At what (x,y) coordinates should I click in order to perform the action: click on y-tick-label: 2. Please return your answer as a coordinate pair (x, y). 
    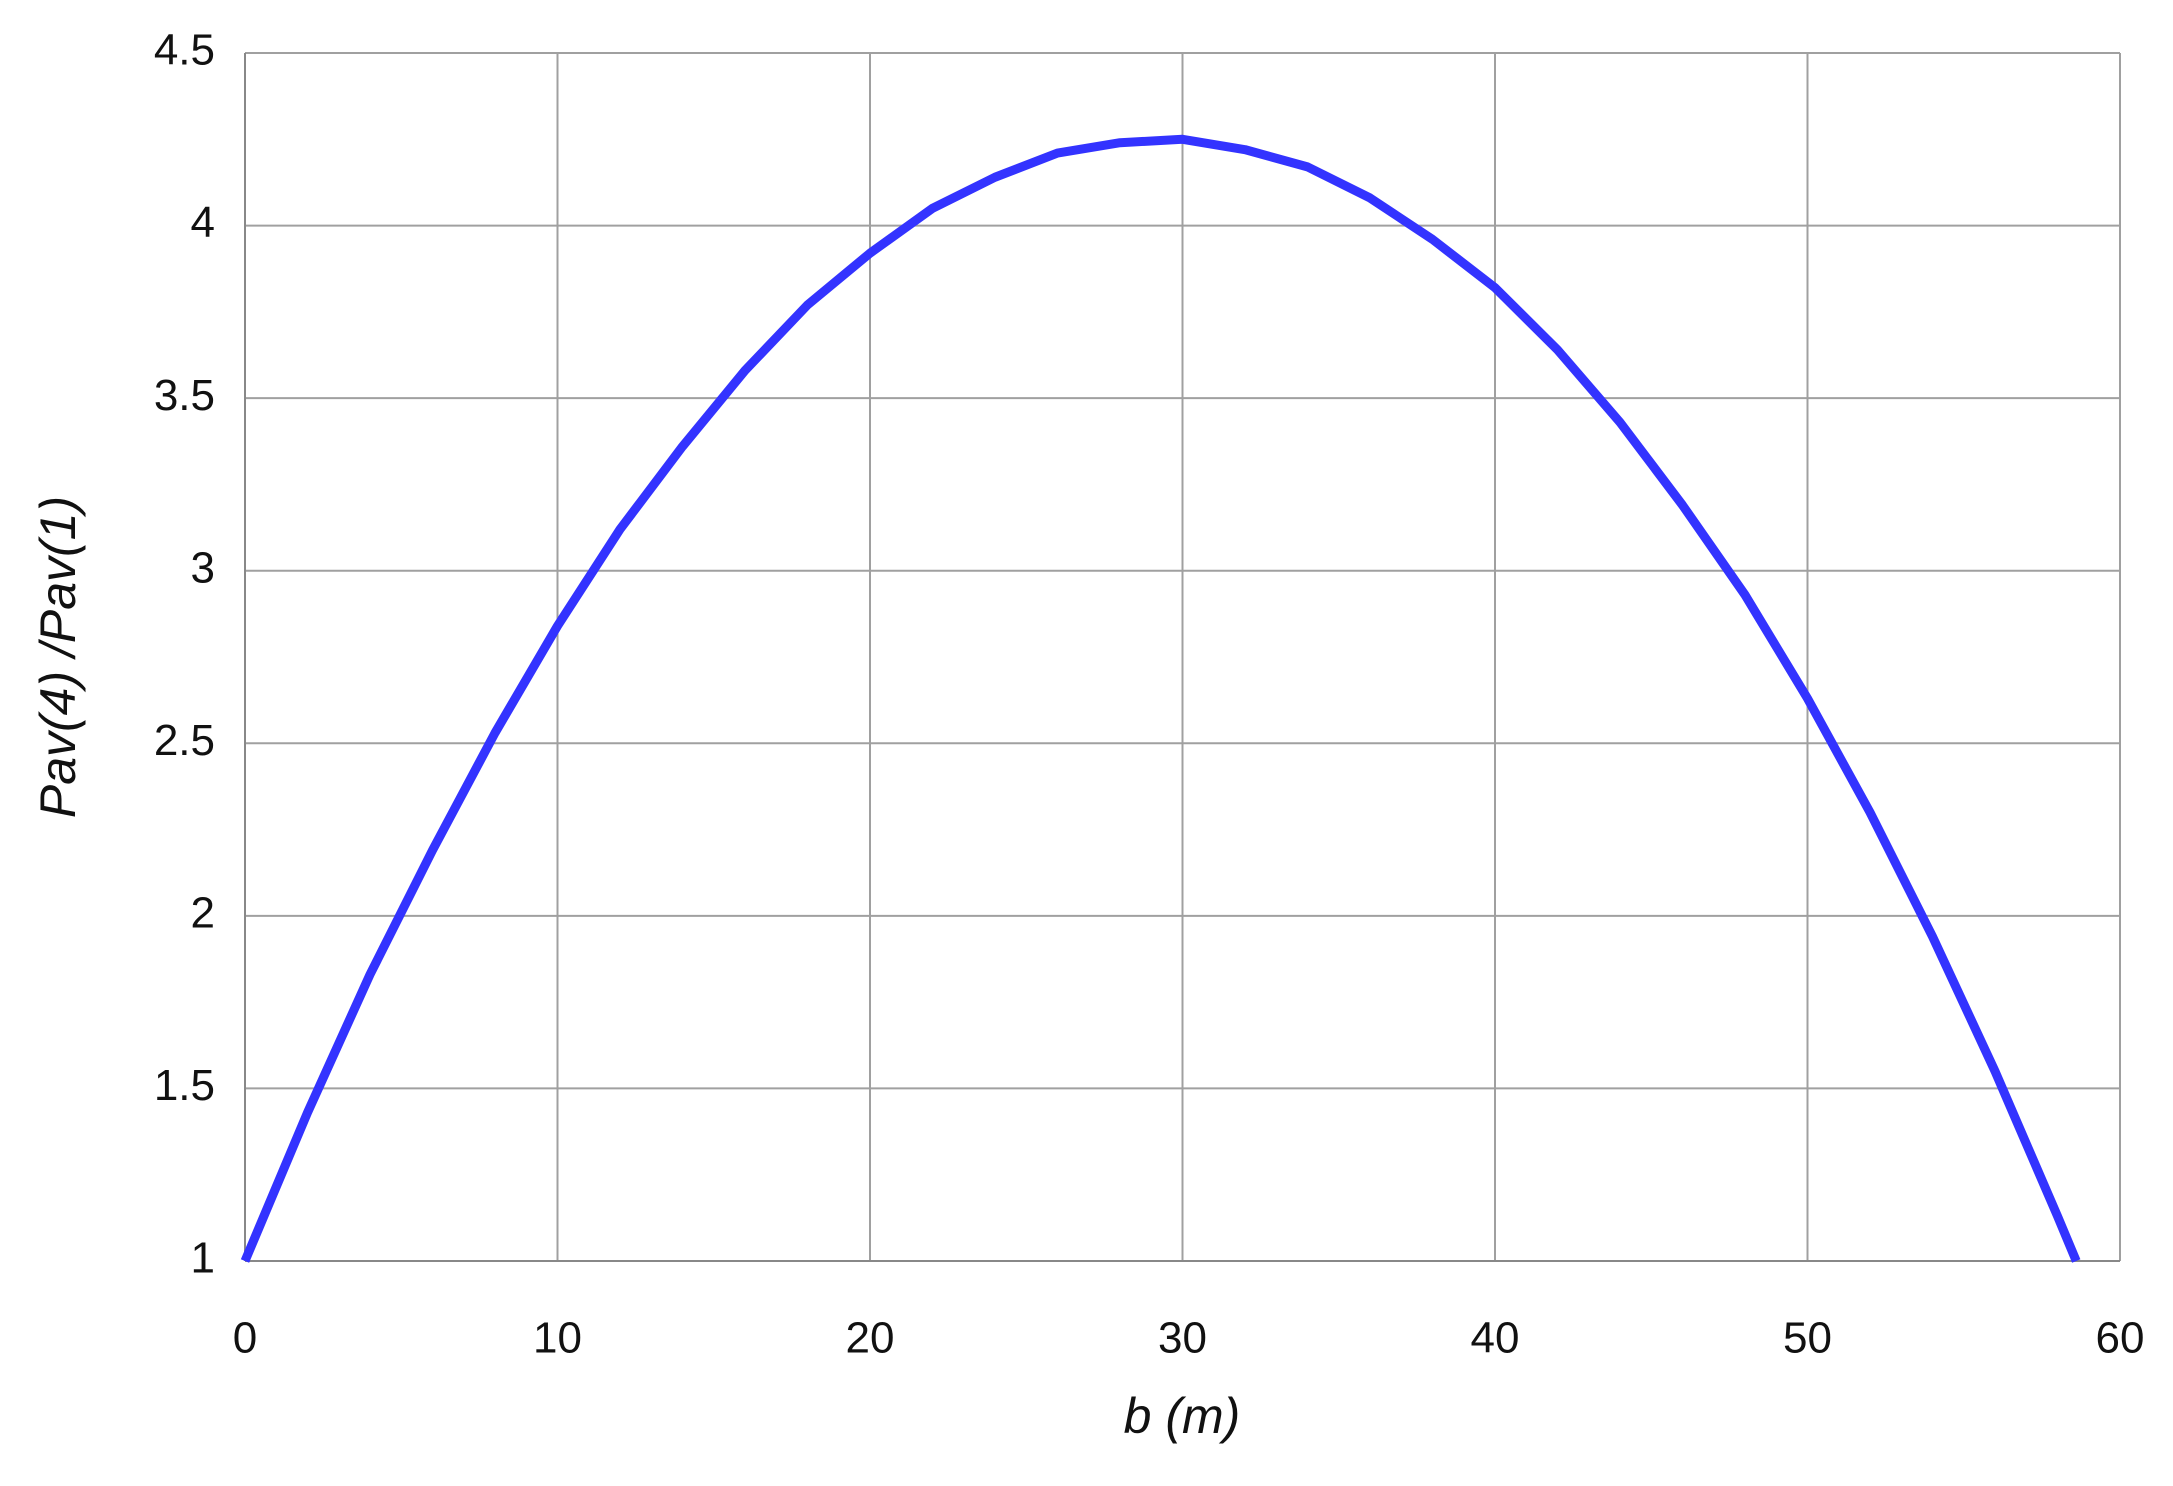
    Looking at the image, I should click on (203, 912).